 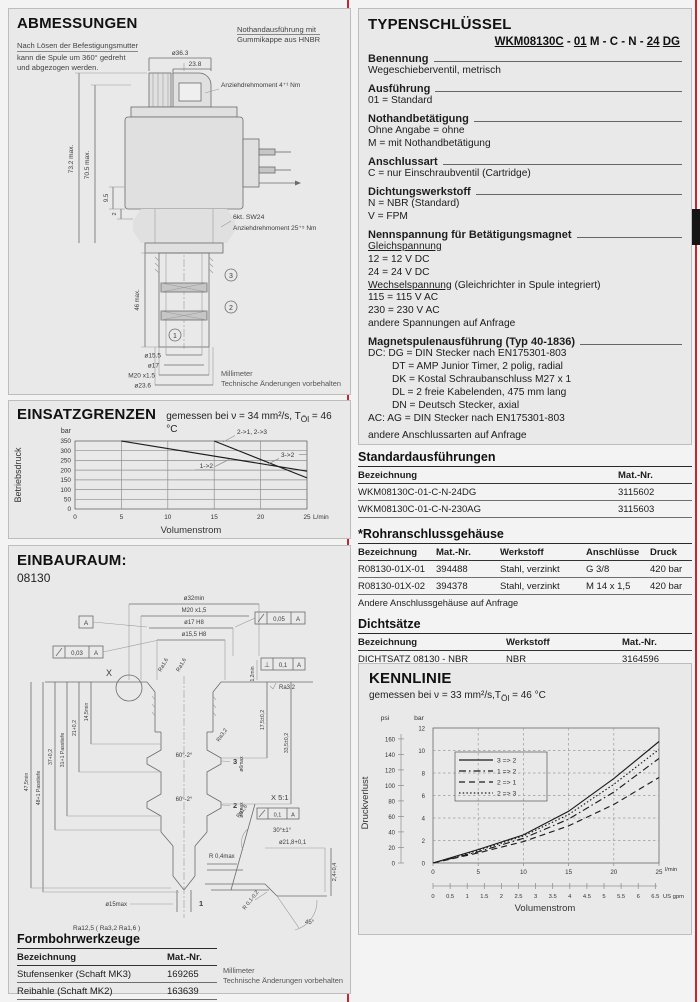 I want to click on top-dimensions: ø32min M20 x1,5 ø17 H8 ø15,5 H8, so click(x=194, y=637).